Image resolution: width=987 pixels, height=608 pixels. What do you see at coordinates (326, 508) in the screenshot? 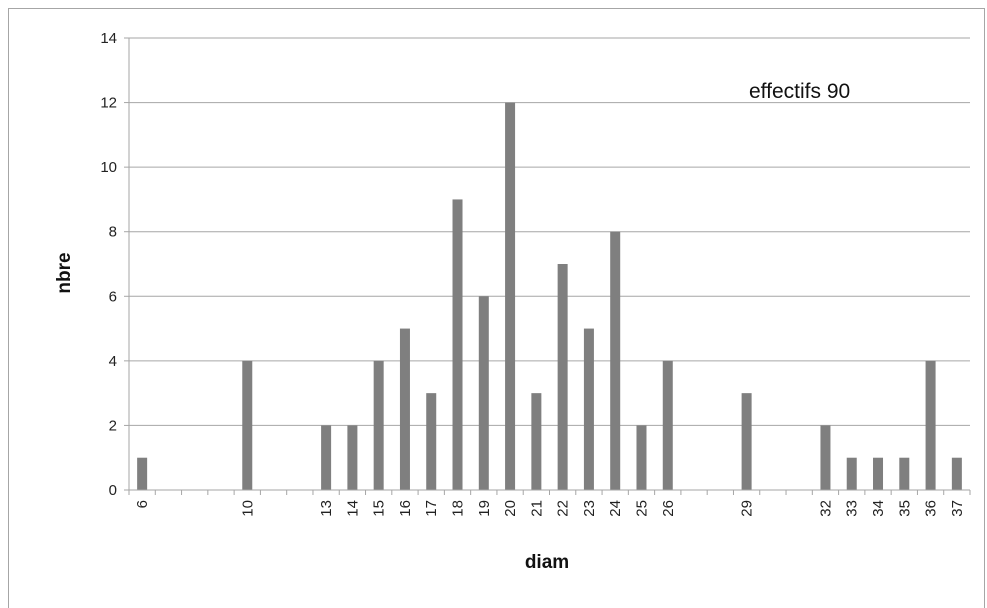
I see `x-tick-label: 13` at bounding box center [326, 508].